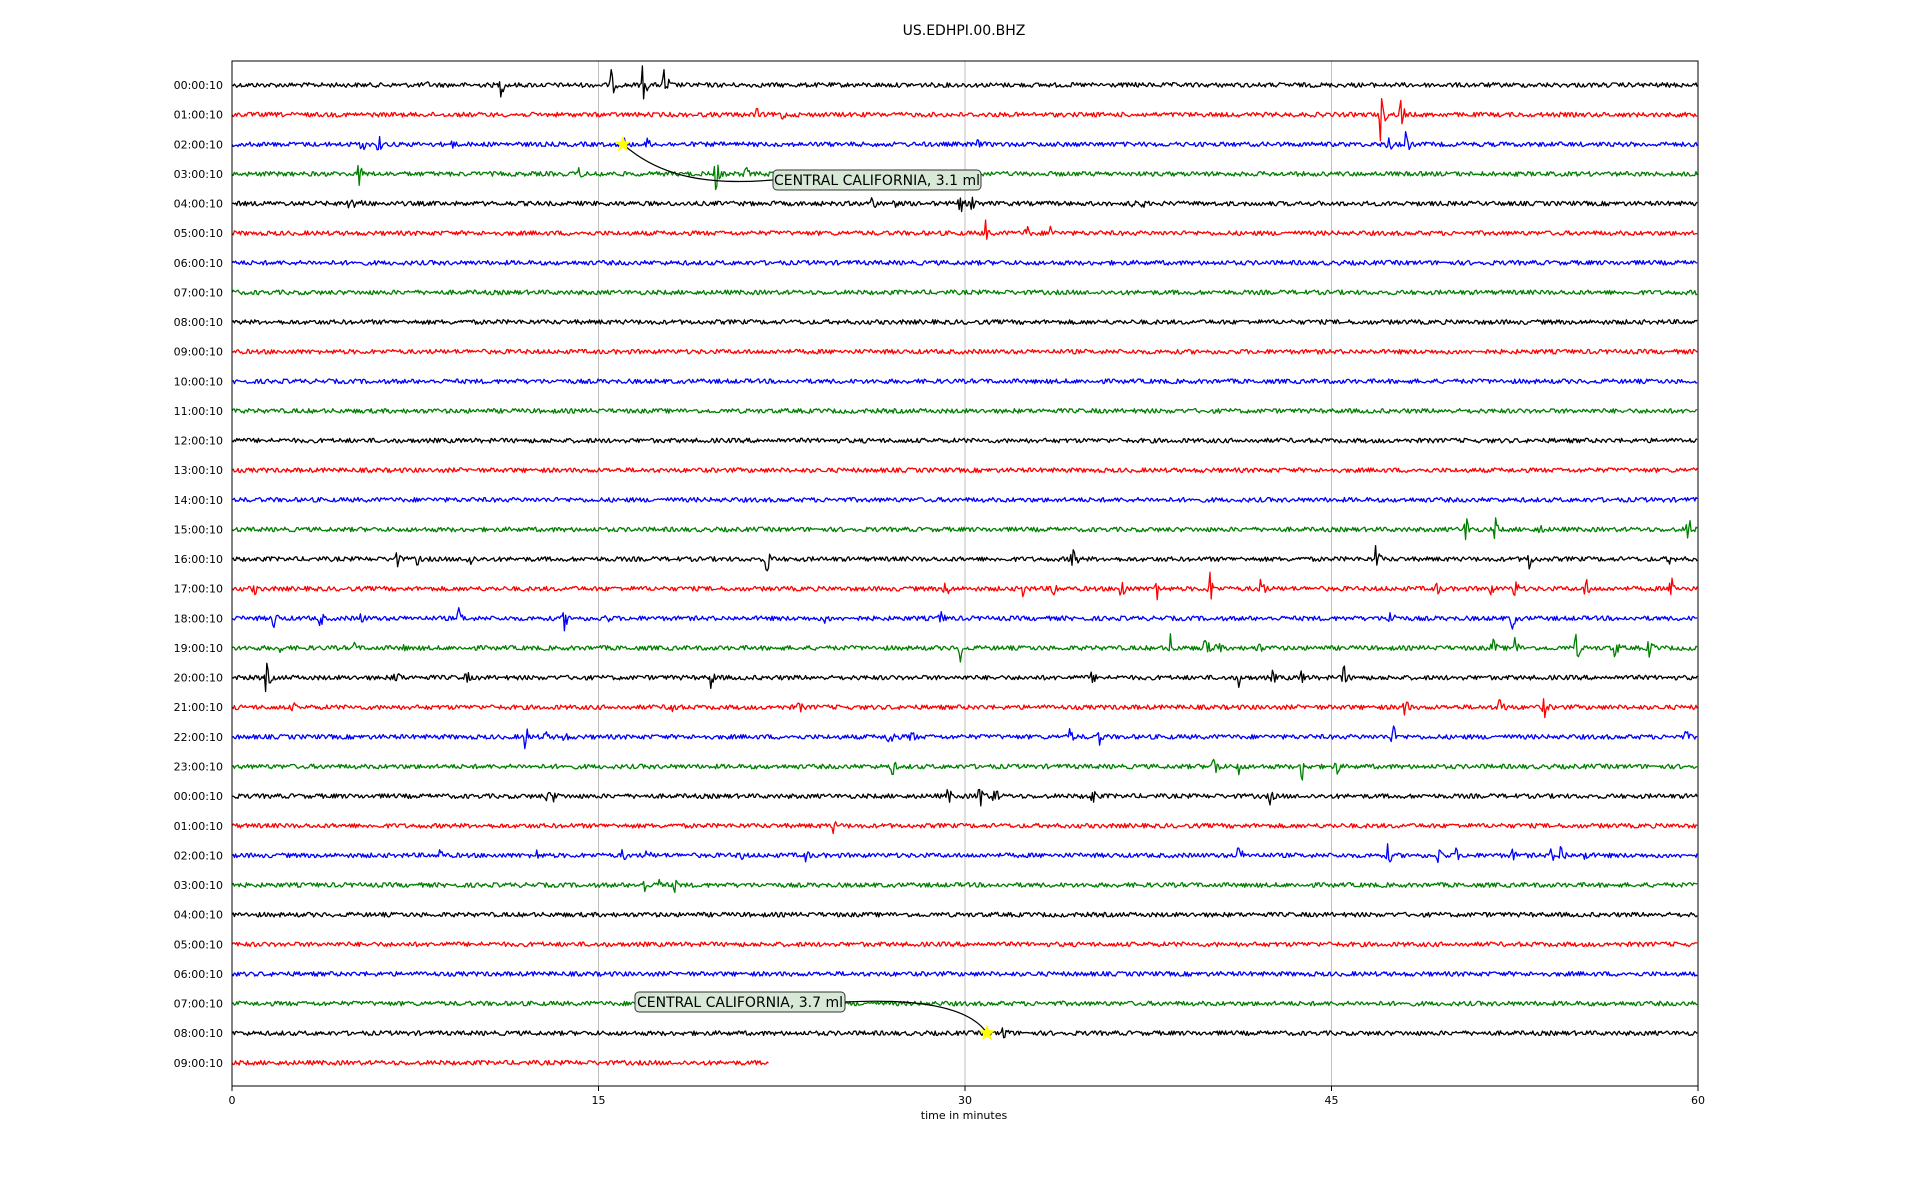 This screenshot has height=1200, width=1920. Describe the element at coordinates (198, 1063) in the screenshot. I see `row-label-33: 09:00:10` at that location.